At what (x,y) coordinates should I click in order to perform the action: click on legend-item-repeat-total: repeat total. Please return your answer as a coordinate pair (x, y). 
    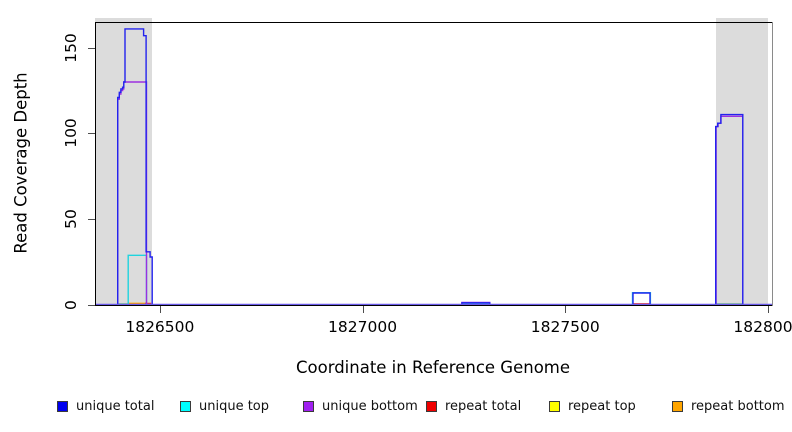
    Looking at the image, I should click on (473, 406).